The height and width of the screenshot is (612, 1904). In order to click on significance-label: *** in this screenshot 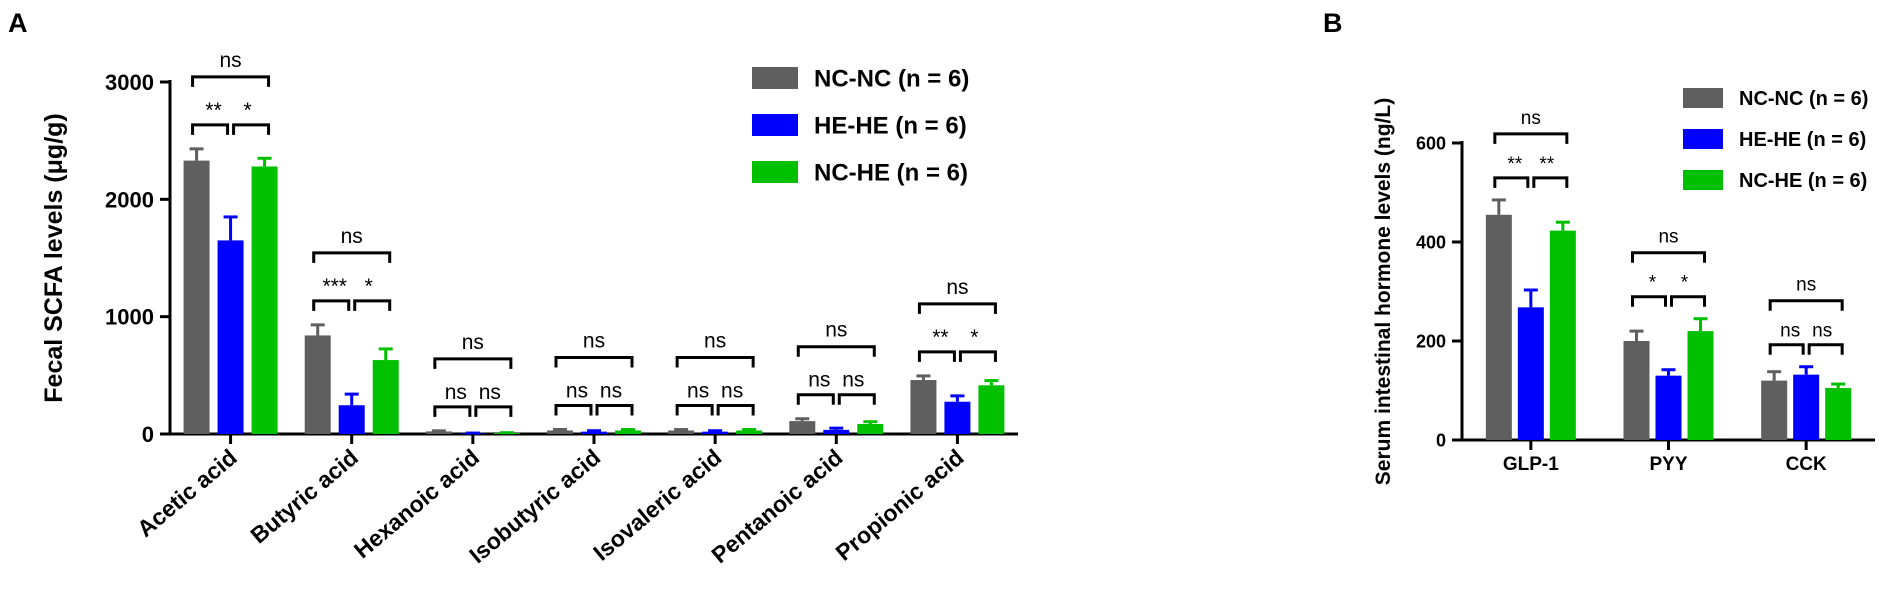, I will do `click(334, 286)`.